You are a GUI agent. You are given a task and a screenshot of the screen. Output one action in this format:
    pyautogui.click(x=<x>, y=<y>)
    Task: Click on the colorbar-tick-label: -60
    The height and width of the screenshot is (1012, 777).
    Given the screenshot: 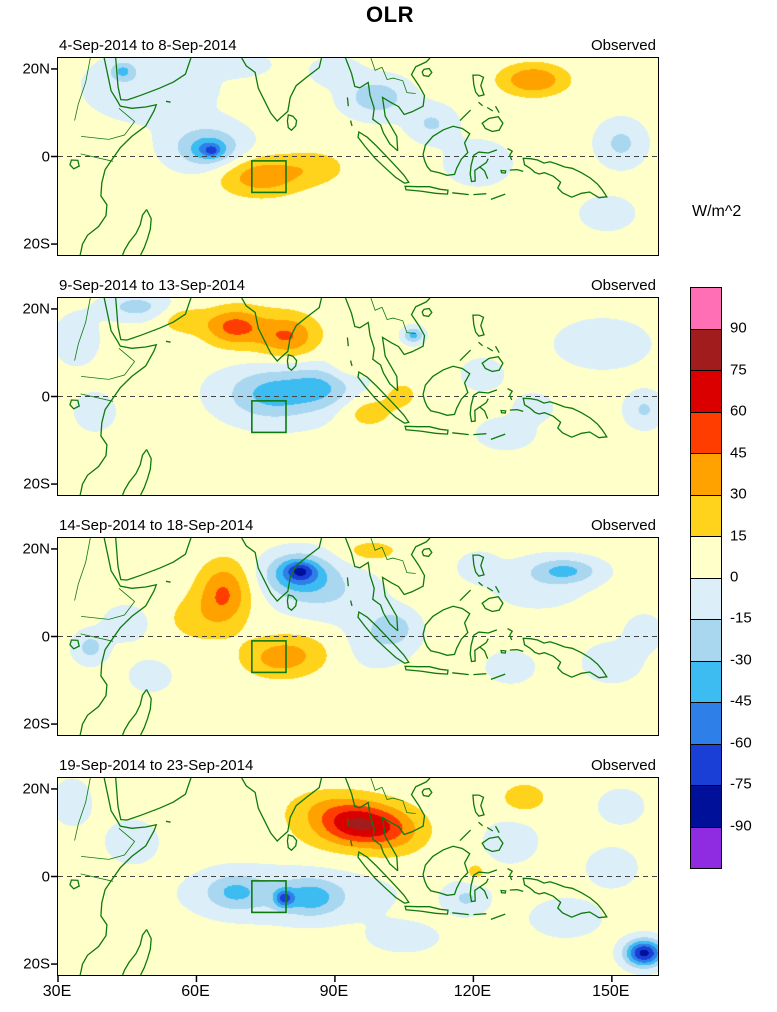 What is the action you would take?
    pyautogui.click(x=741, y=743)
    